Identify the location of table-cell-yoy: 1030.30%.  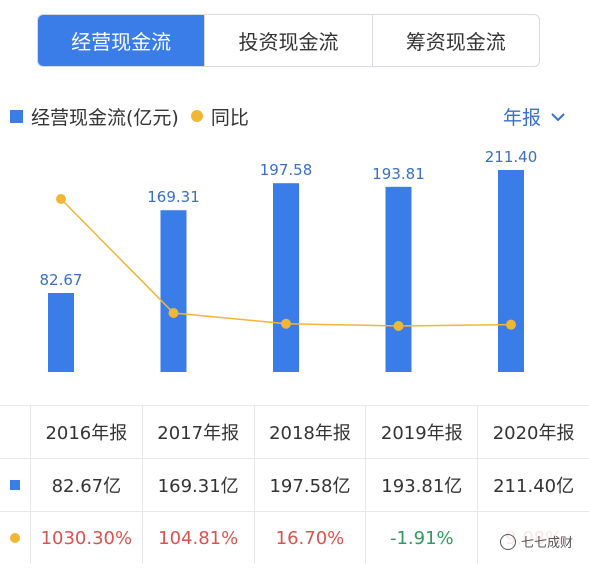
(85, 538).